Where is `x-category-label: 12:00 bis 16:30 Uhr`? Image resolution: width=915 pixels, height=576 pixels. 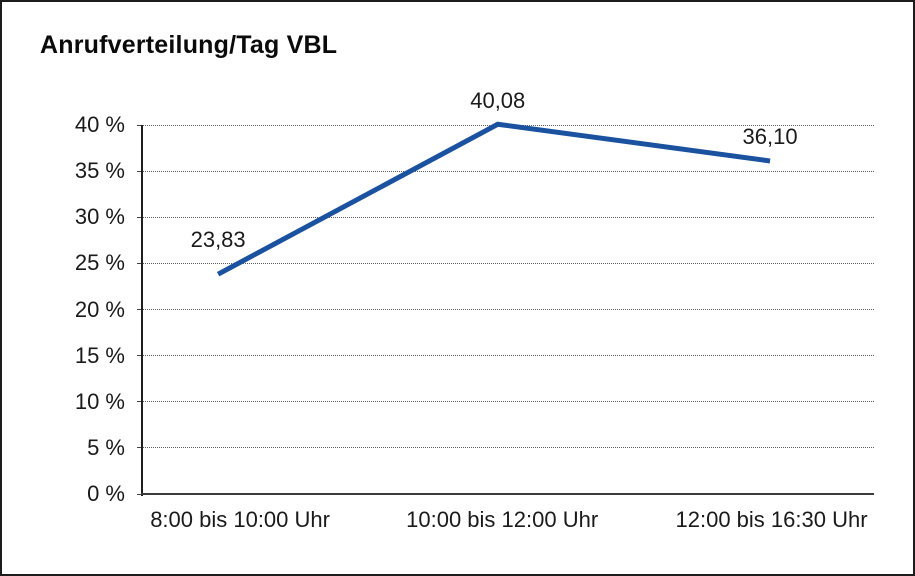
x-category-label: 12:00 bis 16:30 Uhr is located at coordinates (771, 519).